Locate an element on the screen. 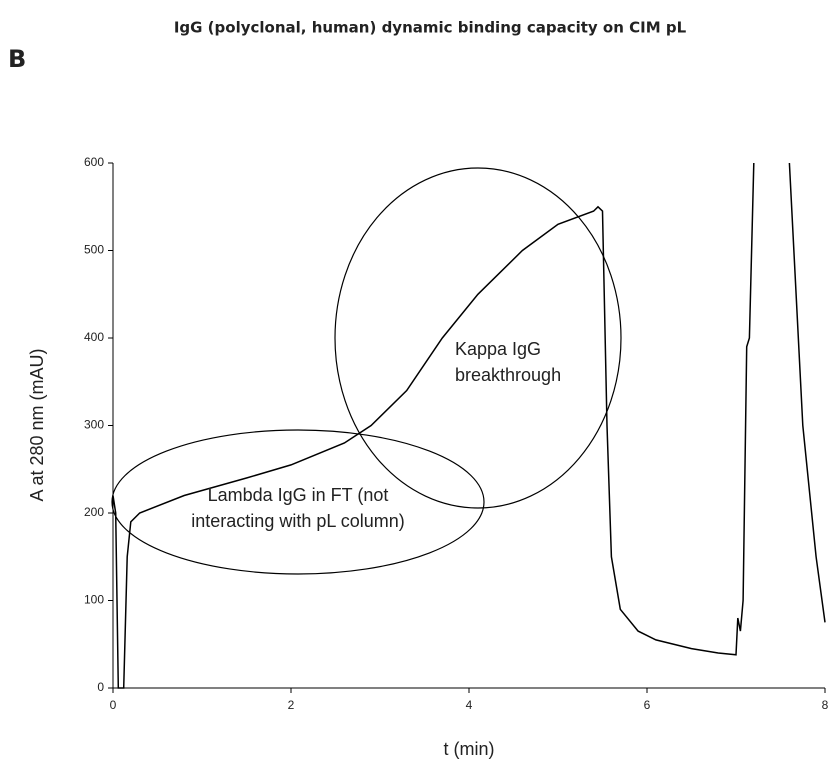 This screenshot has height=774, width=834. y-tick-label: 200 is located at coordinates (94, 512).